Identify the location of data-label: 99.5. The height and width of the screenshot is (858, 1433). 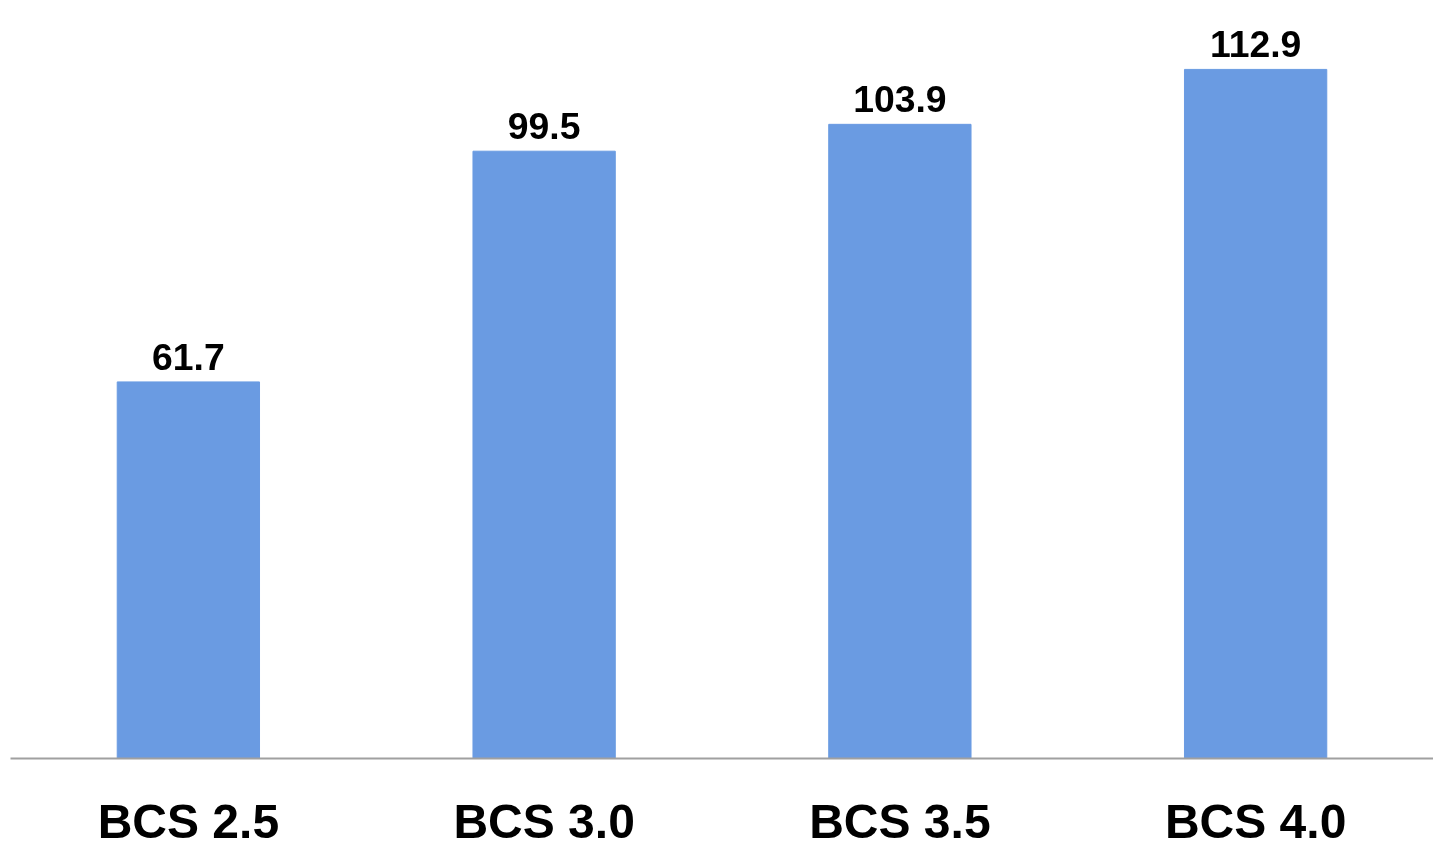
(544, 126).